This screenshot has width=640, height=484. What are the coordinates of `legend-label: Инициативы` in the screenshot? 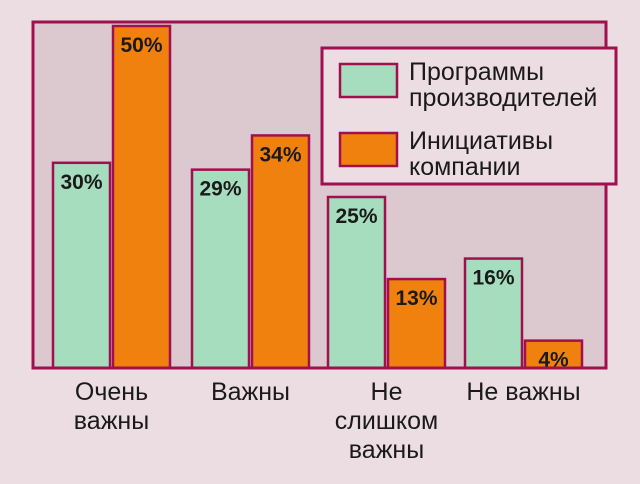 It's located at (481, 141).